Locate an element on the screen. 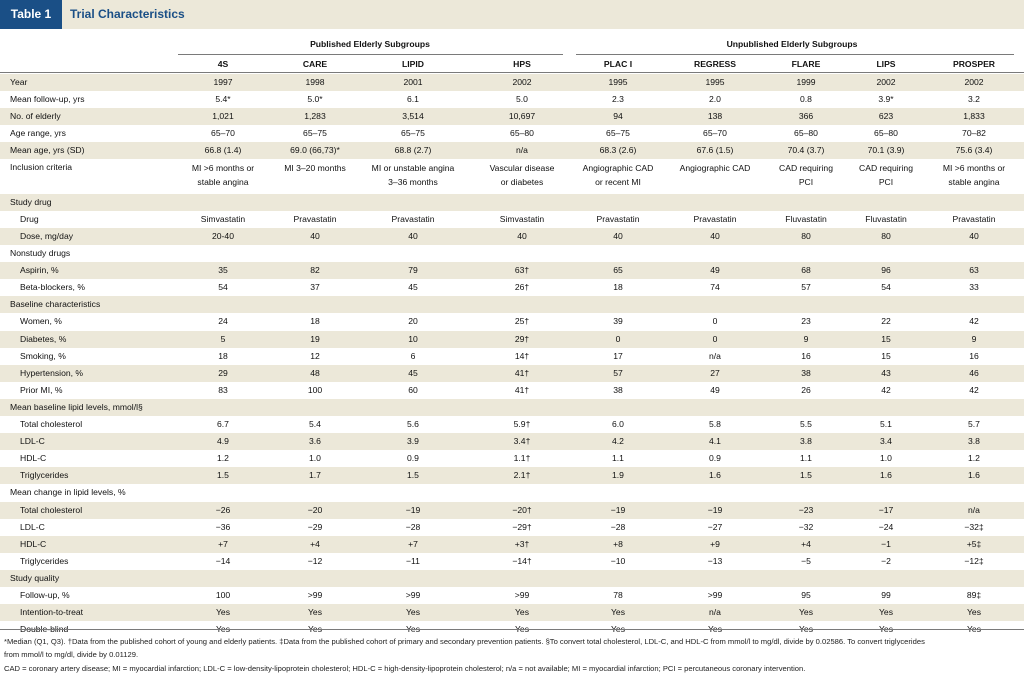  table-cell: Simvastatin is located at coordinates (223, 218).